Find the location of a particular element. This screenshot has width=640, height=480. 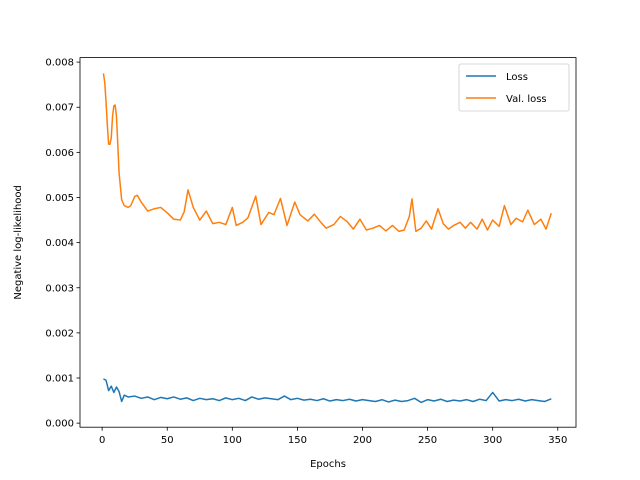

y-tick-label: 0.004 is located at coordinates (59, 243).